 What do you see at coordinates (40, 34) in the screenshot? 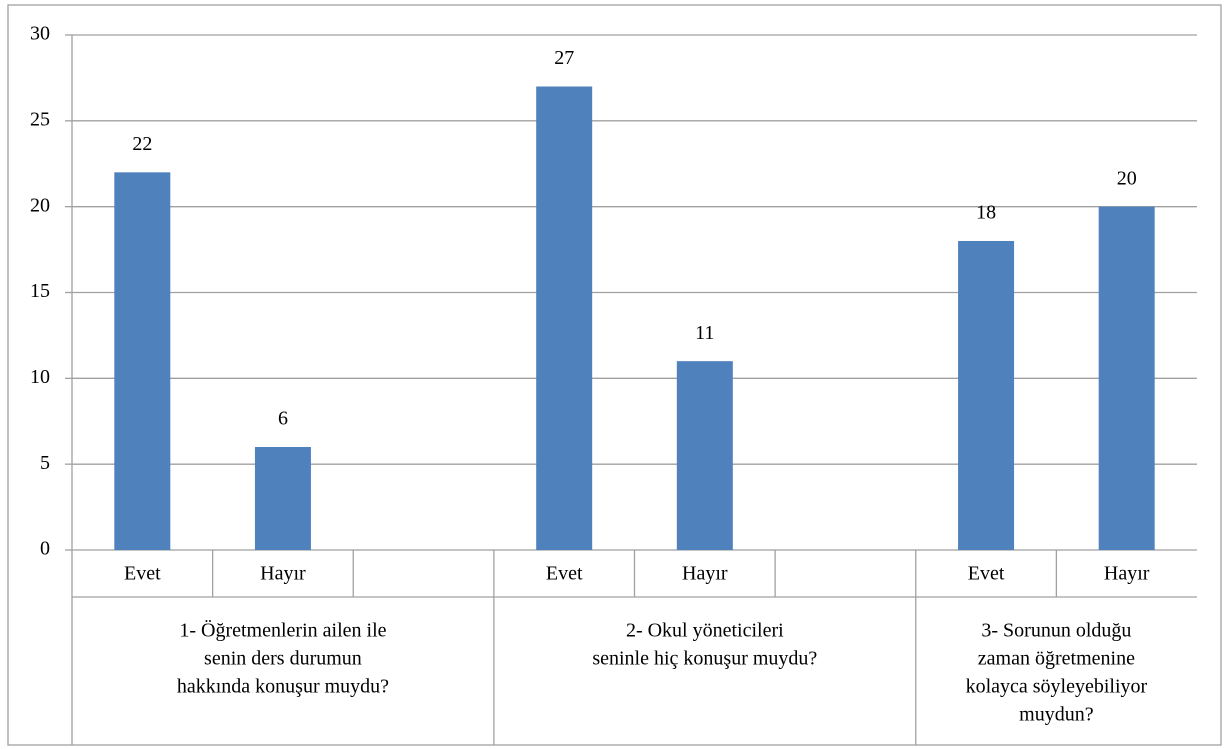
I see `y-tick-label: 30` at bounding box center [40, 34].